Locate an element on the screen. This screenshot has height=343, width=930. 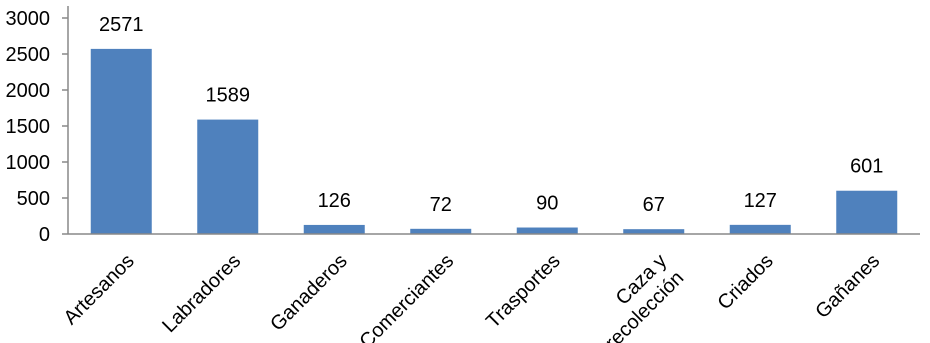
category-label-line: Labradores is located at coordinates (201, 293).